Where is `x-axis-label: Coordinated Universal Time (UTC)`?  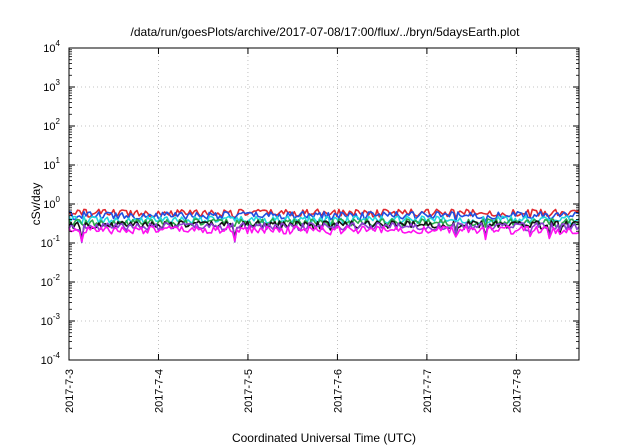
x-axis-label: Coordinated Universal Time (UTC) is located at coordinates (324, 438).